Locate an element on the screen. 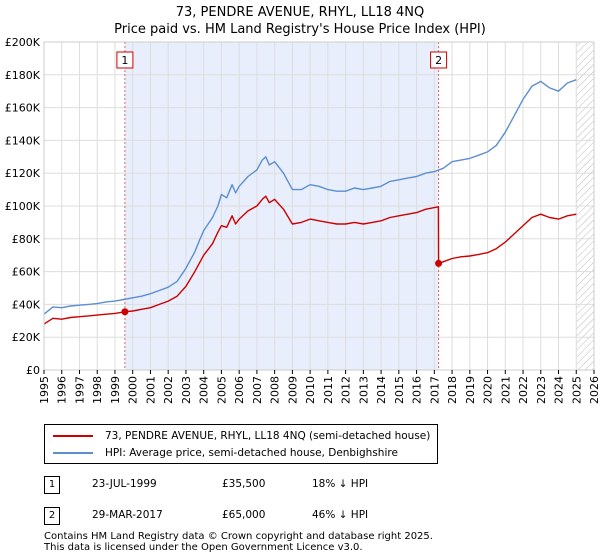 Image resolution: width=600 pixels, height=560 pixels. x-tick-label: 2018 is located at coordinates (452, 390).